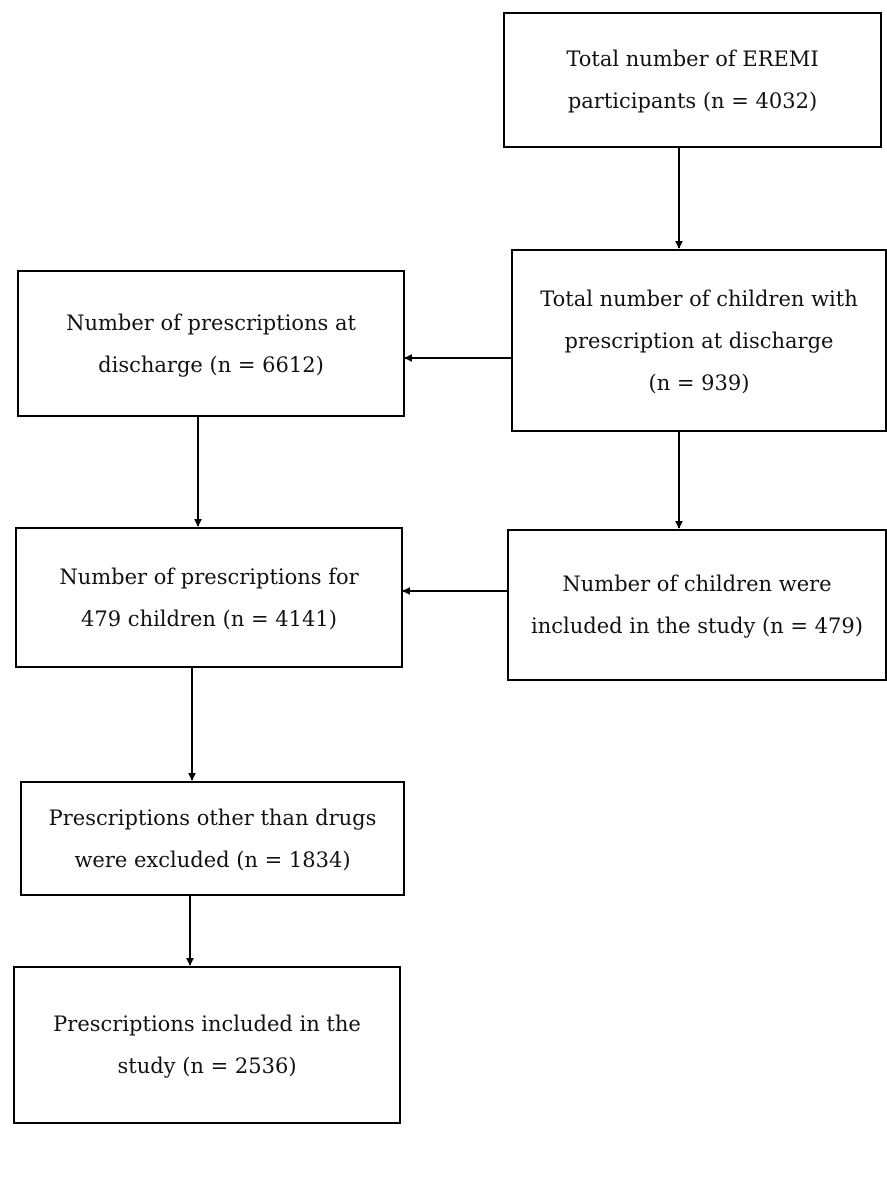 This screenshot has height=1192, width=887. Describe the element at coordinates (207, 1024) in the screenshot. I see `box-text-line: Prescriptions included in the` at that location.